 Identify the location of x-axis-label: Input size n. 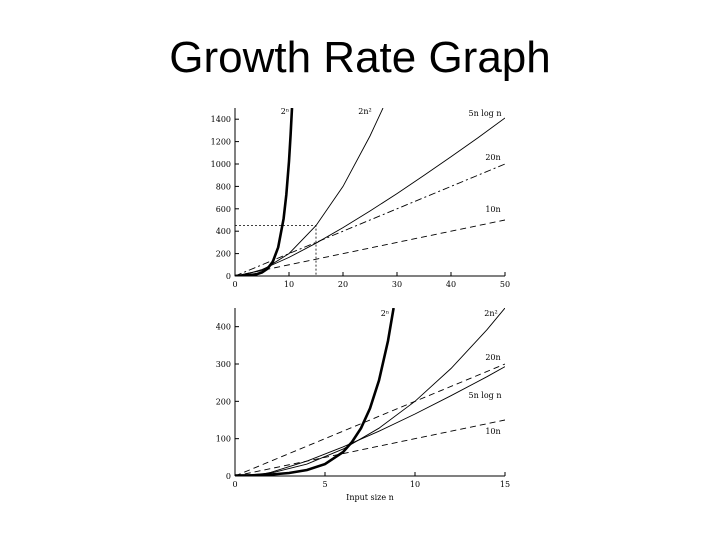
(370, 497).